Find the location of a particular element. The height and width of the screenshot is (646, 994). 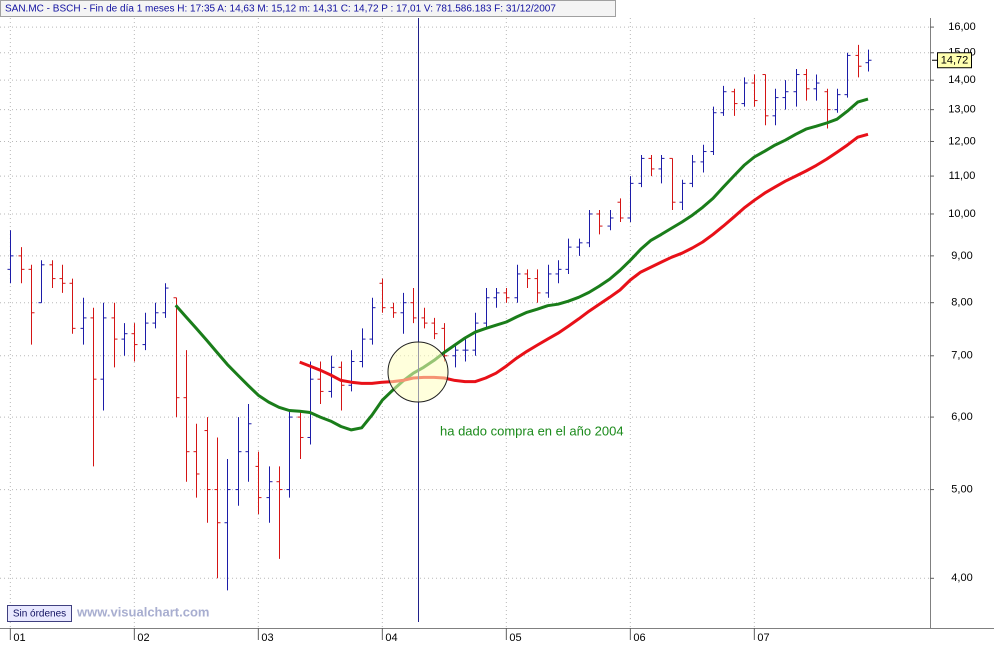

y-tick-label: 8,00 is located at coordinates (961, 303).